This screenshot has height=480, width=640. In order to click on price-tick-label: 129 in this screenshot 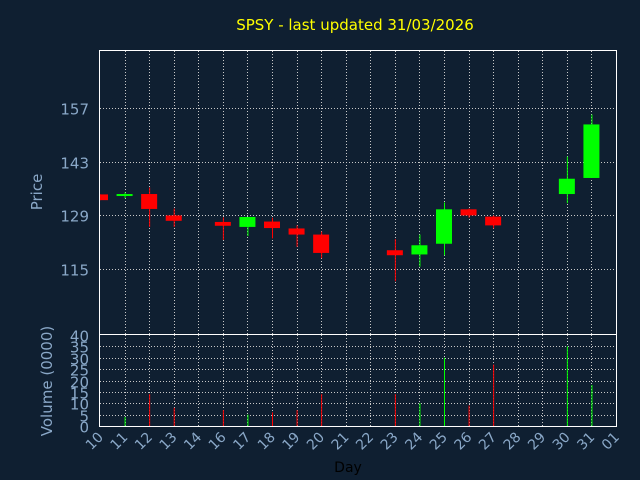, I will do `click(74, 217)`.